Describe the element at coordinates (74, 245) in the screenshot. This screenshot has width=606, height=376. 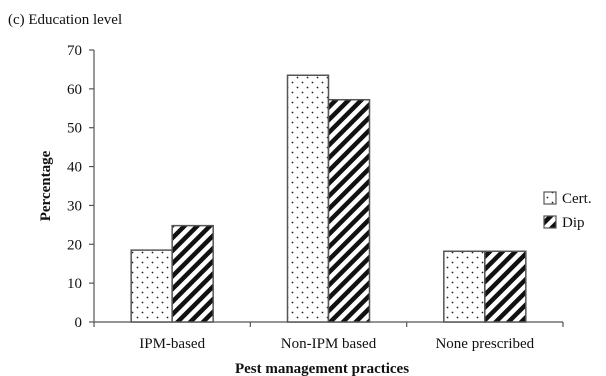
I see `y-tick-label: 20` at that location.